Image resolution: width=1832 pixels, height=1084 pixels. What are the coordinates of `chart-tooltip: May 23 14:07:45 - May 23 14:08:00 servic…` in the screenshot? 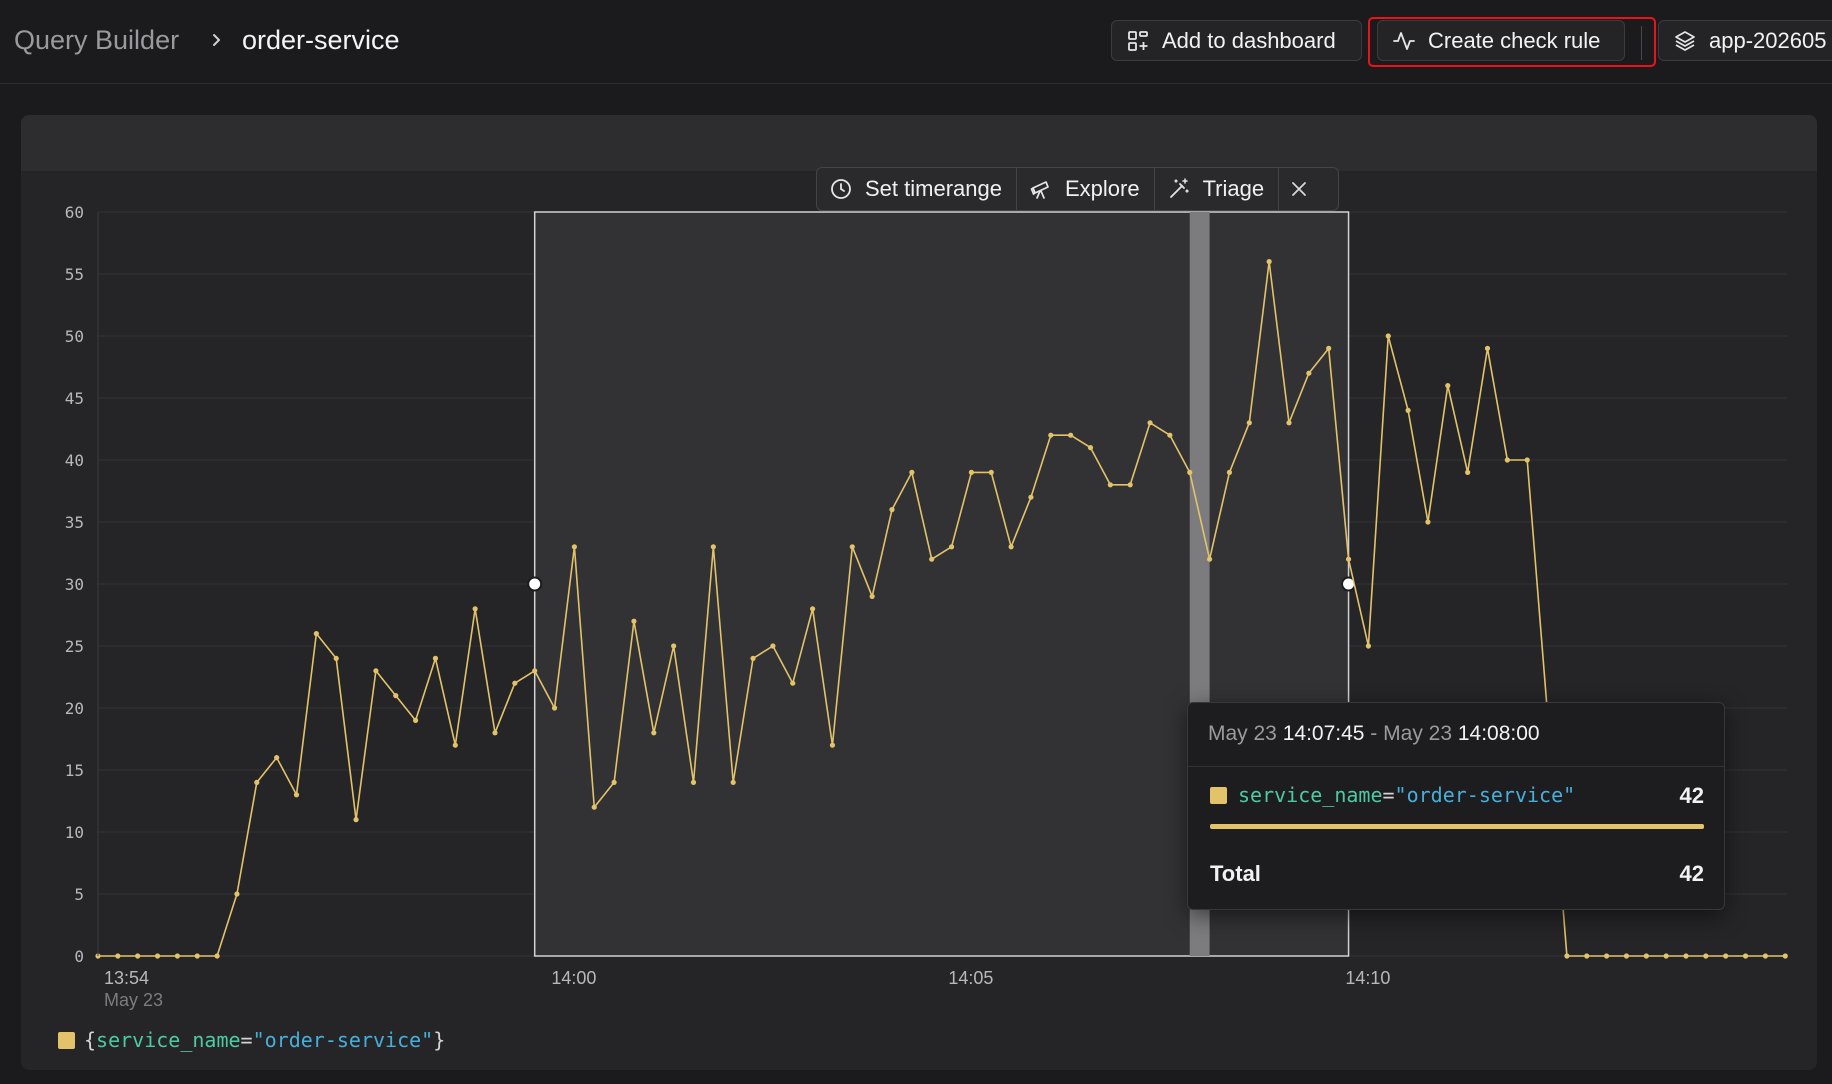 It's located at (1456, 806).